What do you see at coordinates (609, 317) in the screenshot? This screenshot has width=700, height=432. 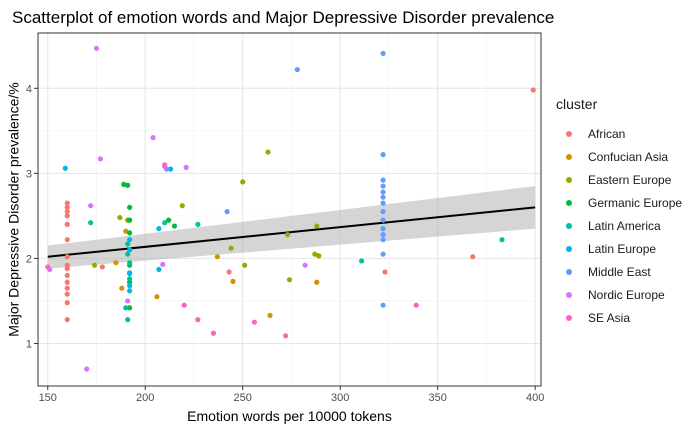 I see `legend-label-se-asia: SE Asia` at bounding box center [609, 317].